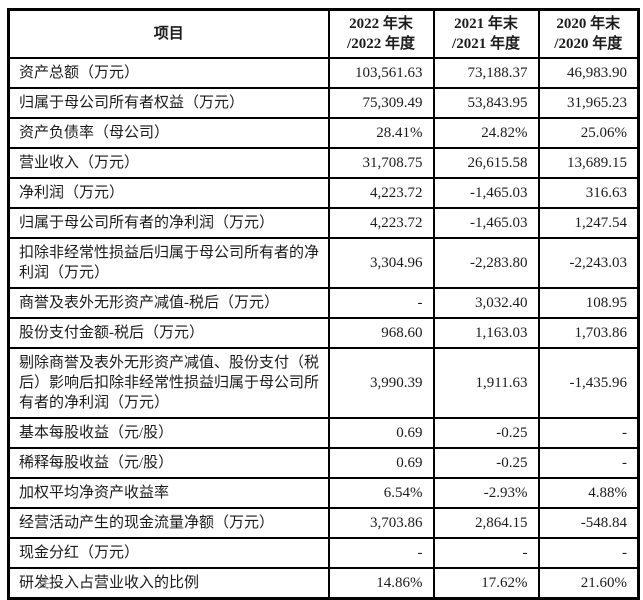 The height and width of the screenshot is (600, 643). What do you see at coordinates (486, 103) in the screenshot?
I see `value-2021: 53,843.95` at bounding box center [486, 103].